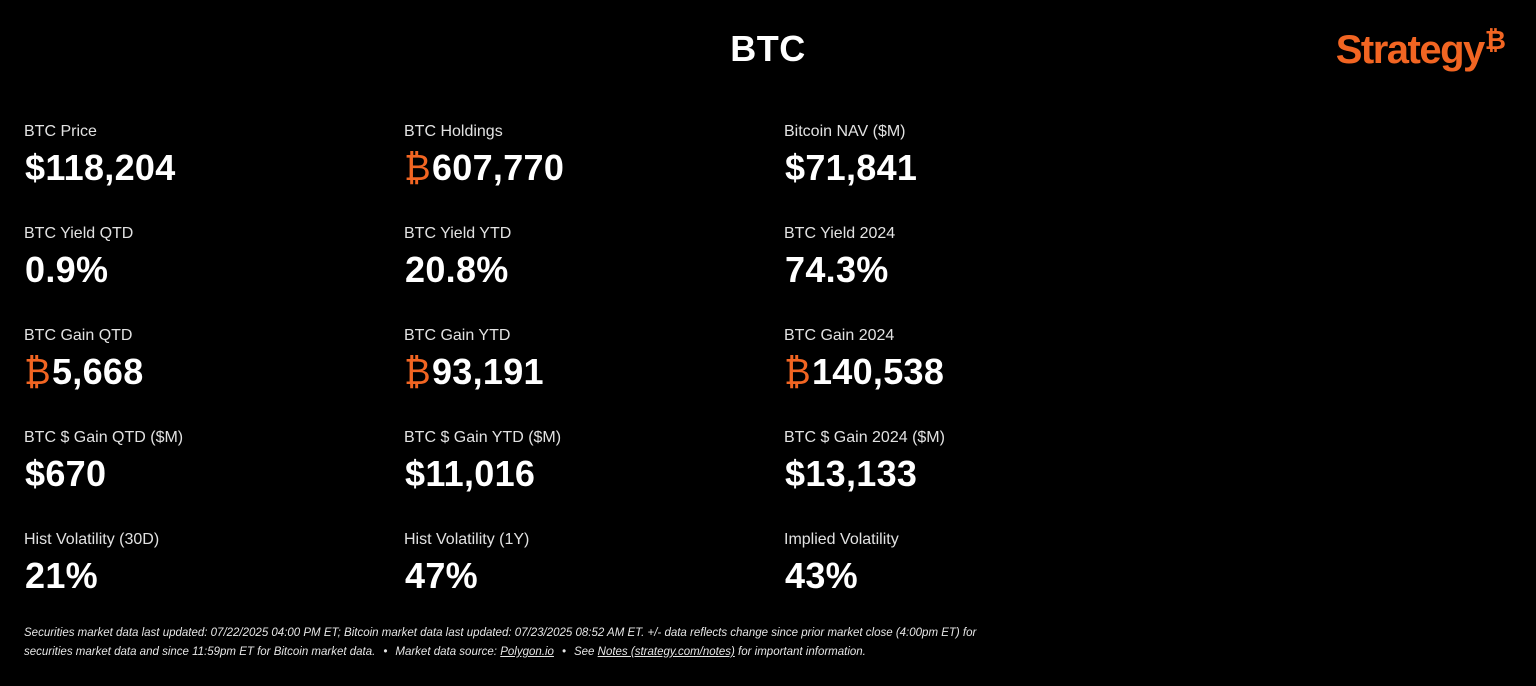 The height and width of the screenshot is (686, 1536). Describe the element at coordinates (839, 335) in the screenshot. I see `metric-label: BTC Gain 2024` at that location.